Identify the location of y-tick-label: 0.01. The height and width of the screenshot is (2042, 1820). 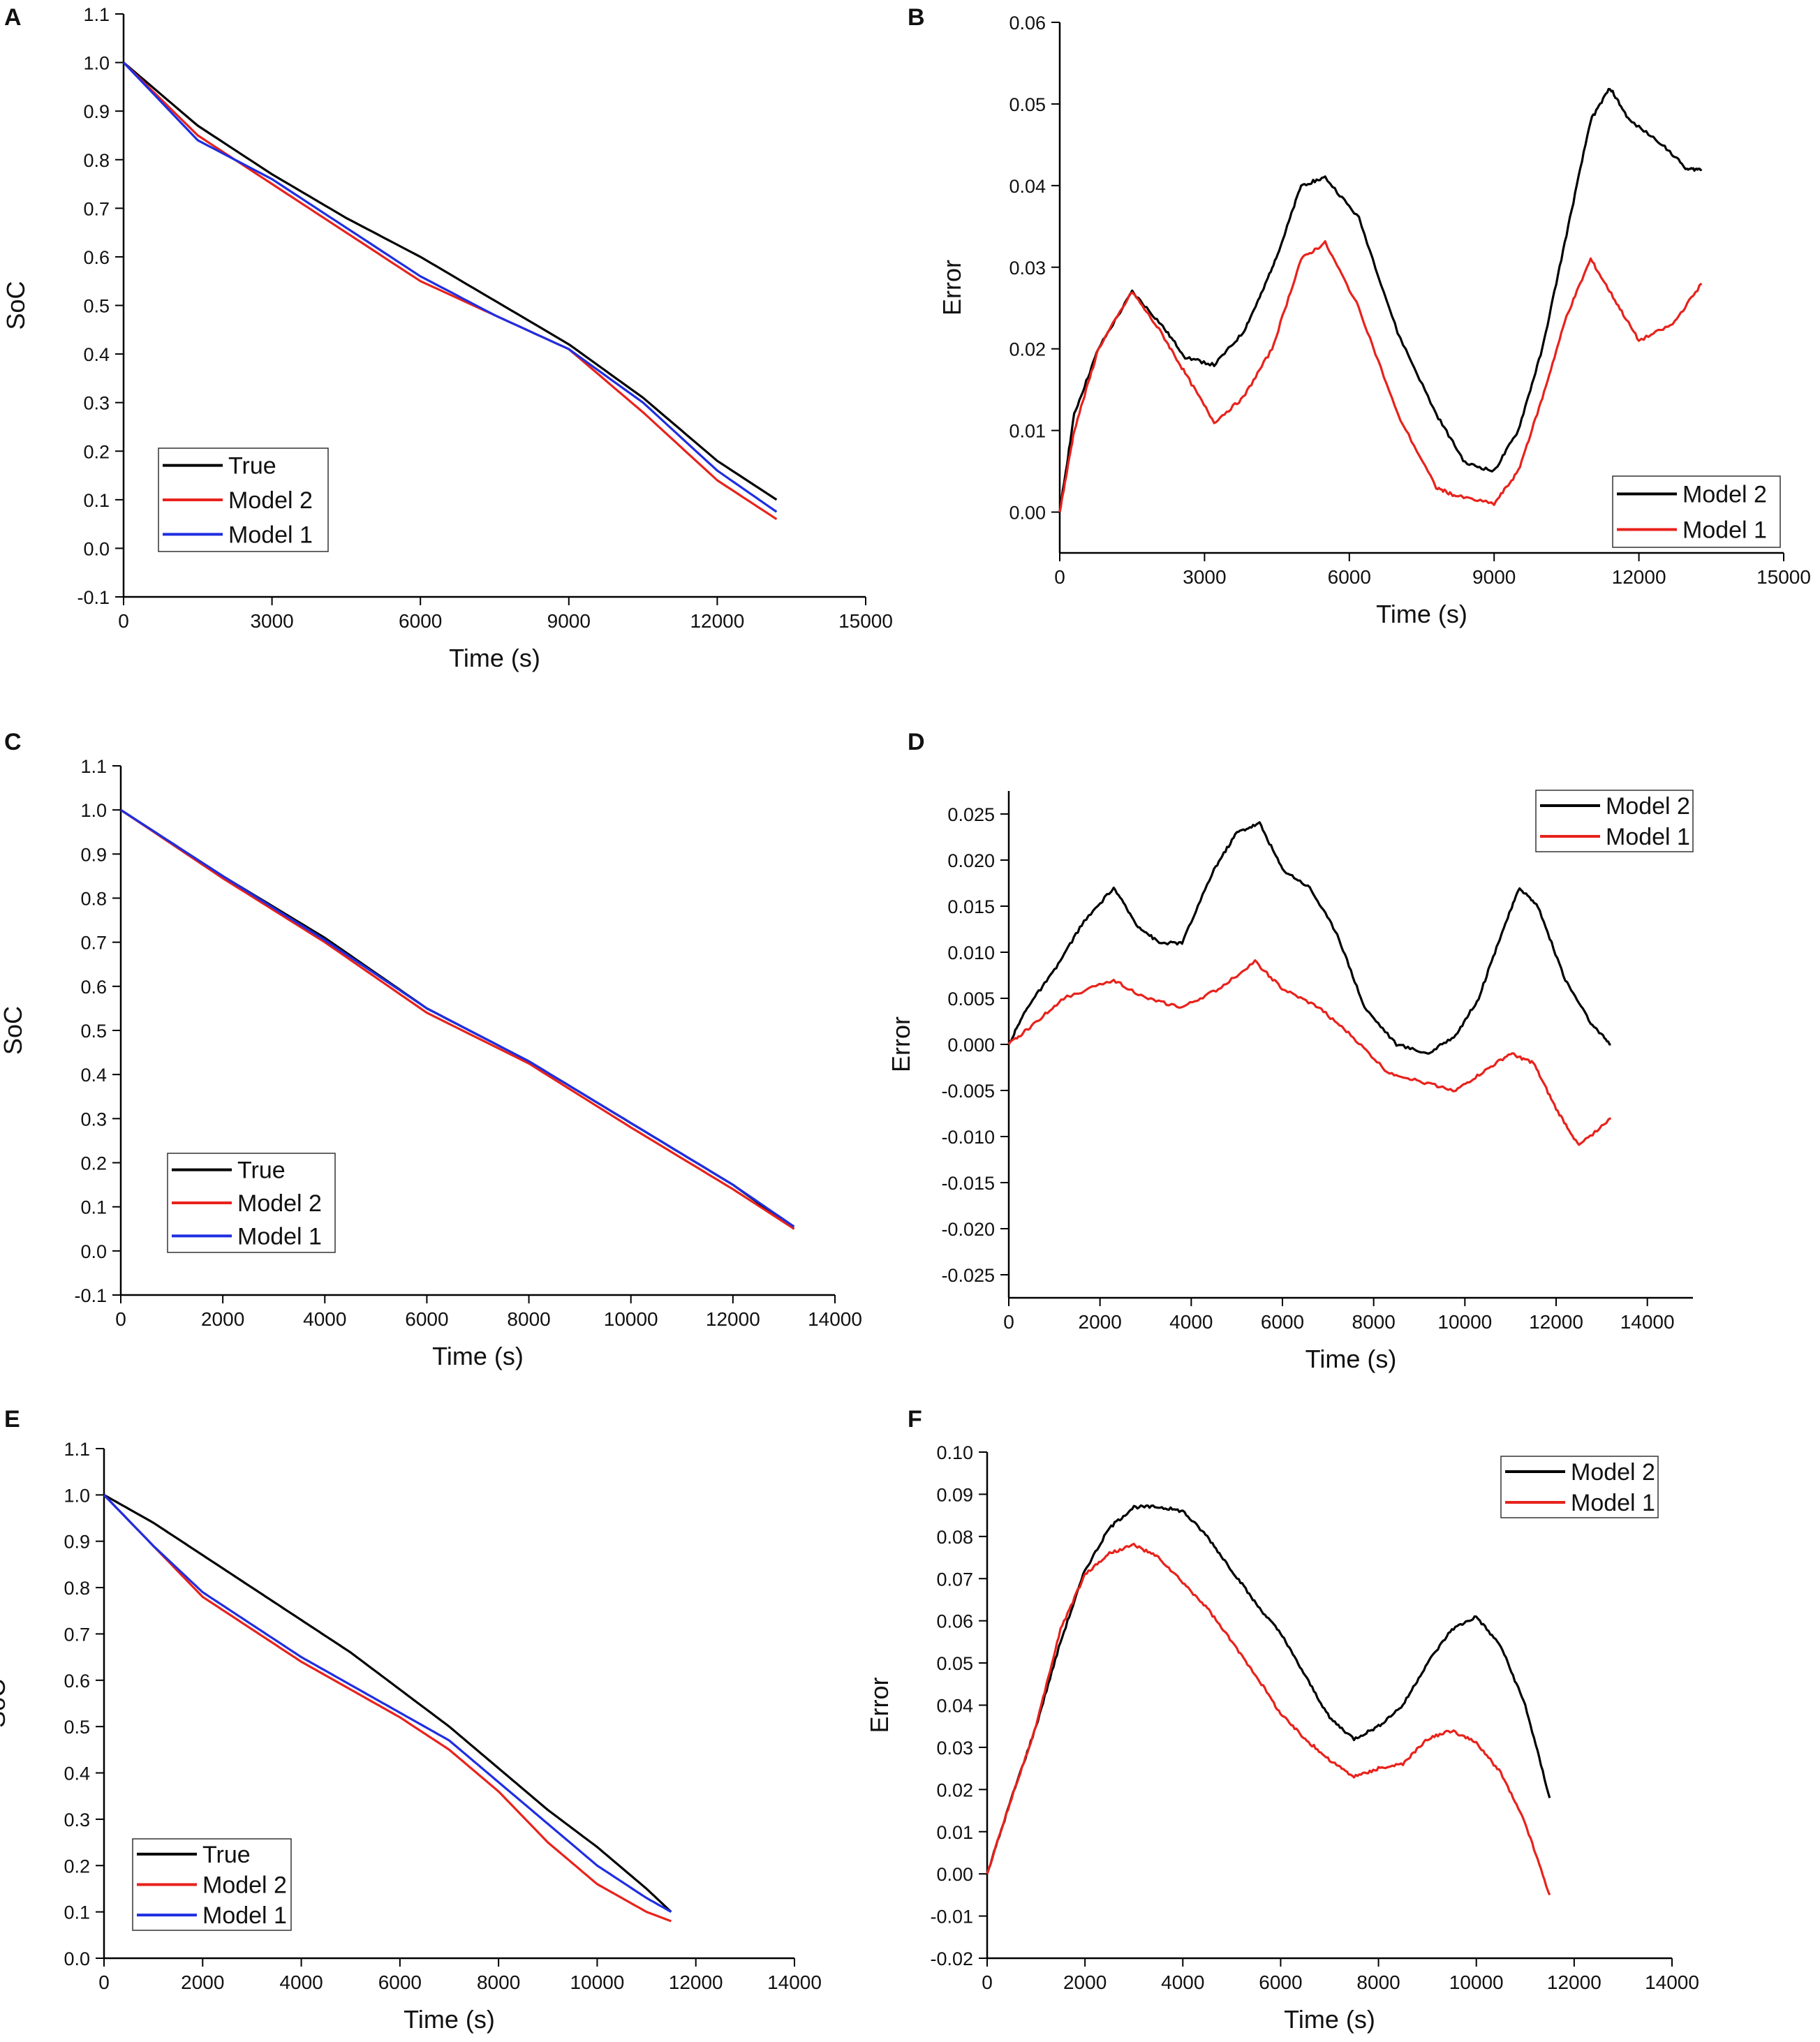
(1027, 431).